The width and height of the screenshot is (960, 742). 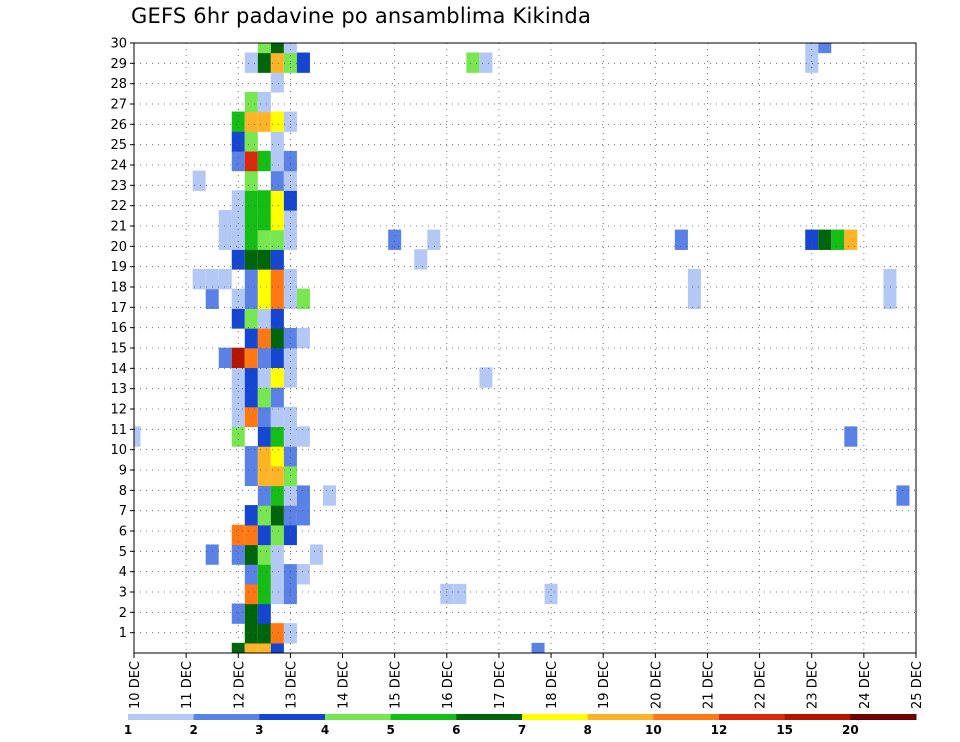 What do you see at coordinates (118, 206) in the screenshot?
I see `y-tick-label: 22` at bounding box center [118, 206].